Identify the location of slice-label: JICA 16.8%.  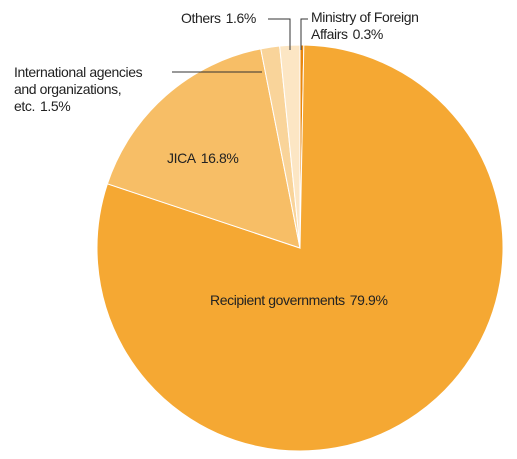
(227, 158).